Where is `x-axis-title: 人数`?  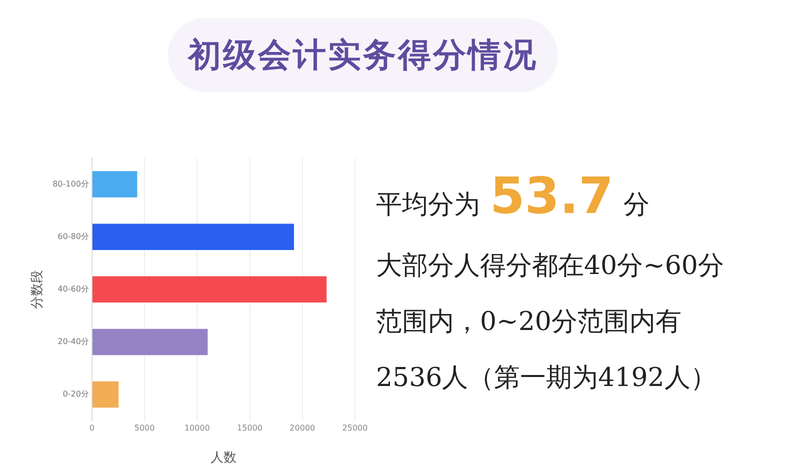
x-axis-title: 人数 is located at coordinates (223, 458).